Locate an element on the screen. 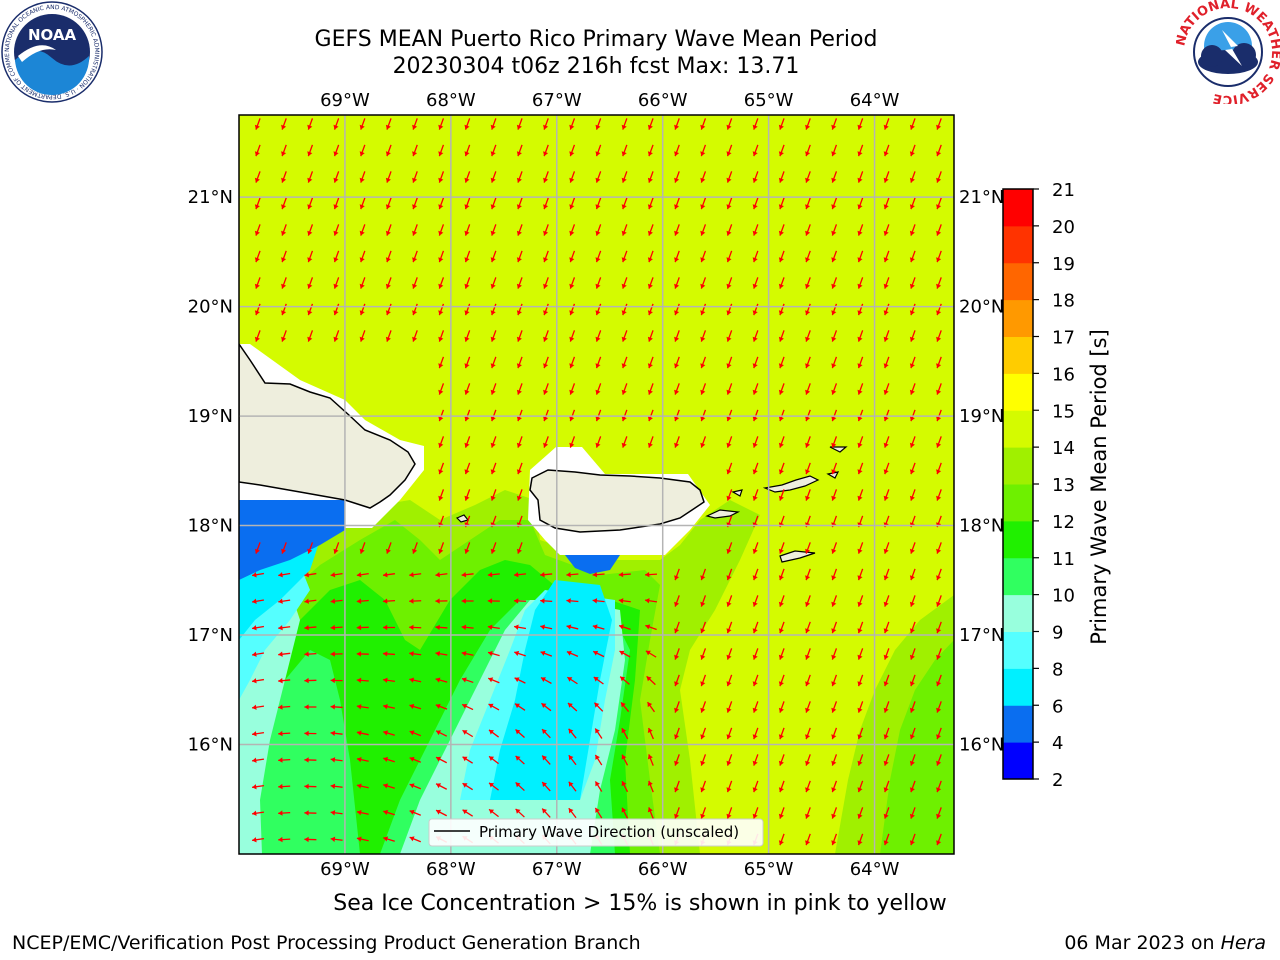 The image size is (1280, 960). colorbar-tick-label: 21 is located at coordinates (1063, 190).